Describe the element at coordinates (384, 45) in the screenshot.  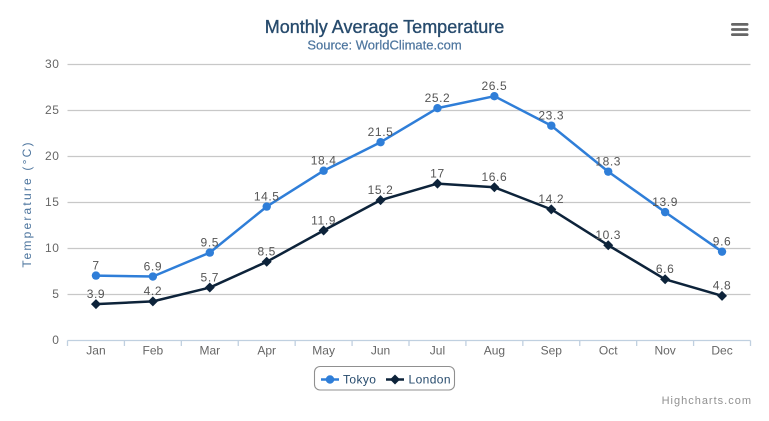
I see `svg-text: Source: WorldClimate.com` at that location.